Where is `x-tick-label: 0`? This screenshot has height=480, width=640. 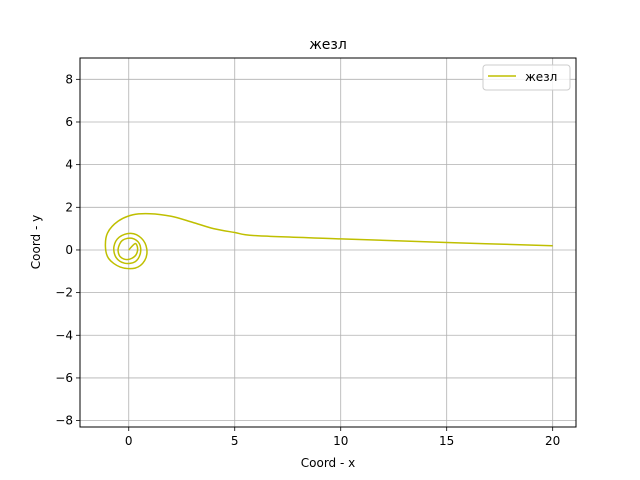 x-tick-label: 0 is located at coordinates (129, 441).